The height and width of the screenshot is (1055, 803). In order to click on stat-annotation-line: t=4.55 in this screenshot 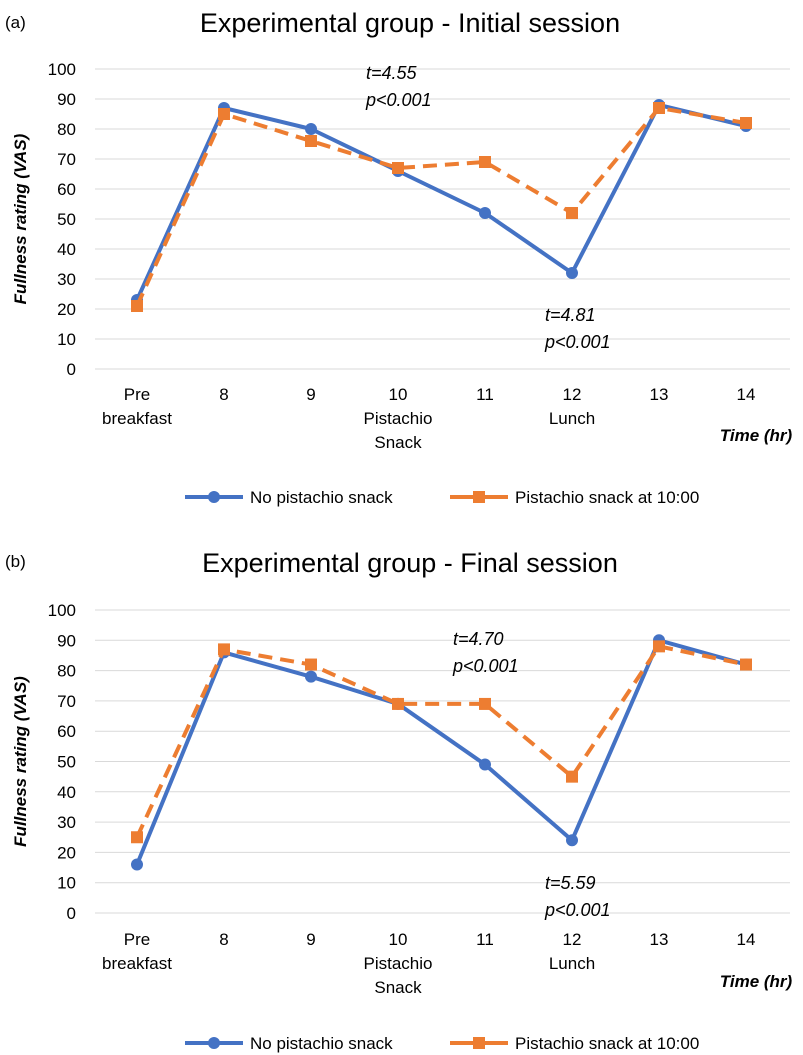, I will do `click(392, 73)`.